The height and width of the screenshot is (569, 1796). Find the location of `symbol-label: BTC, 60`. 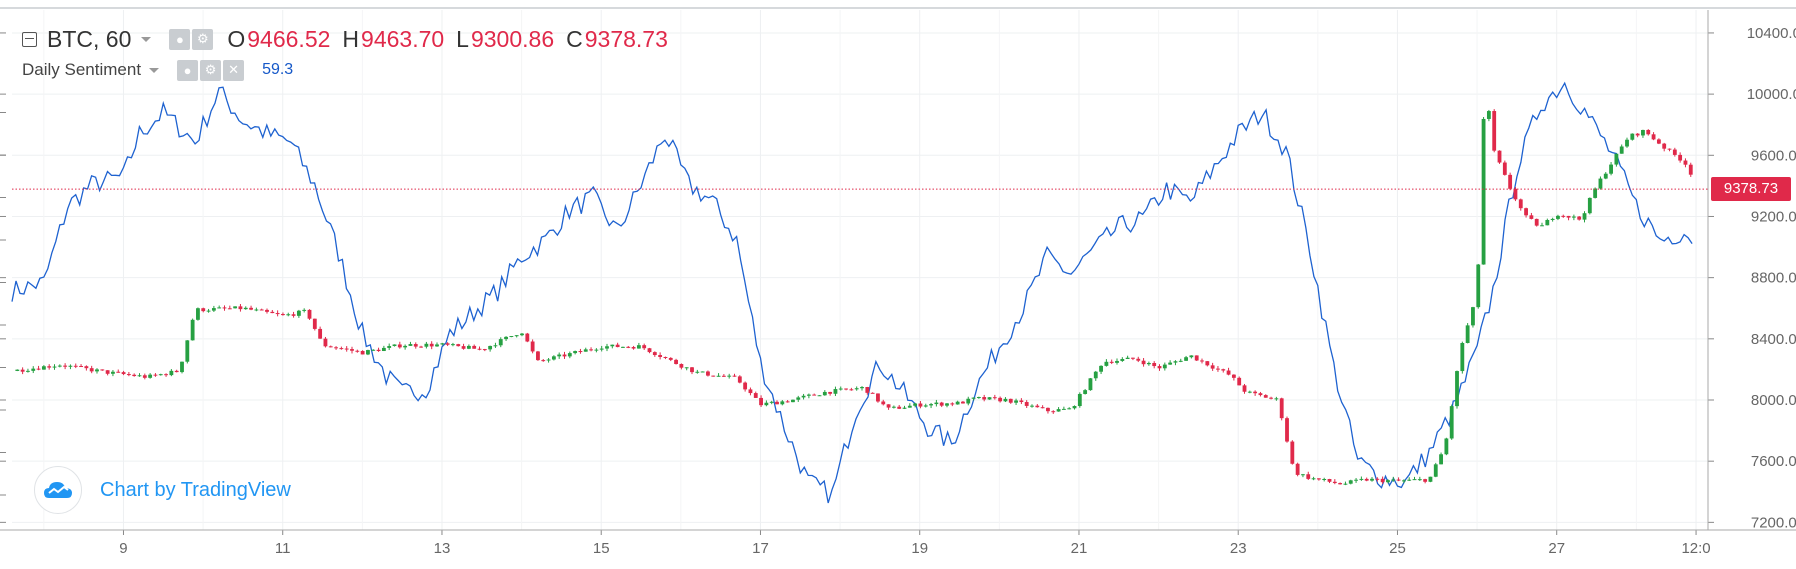

symbol-label: BTC, 60 is located at coordinates (89, 38).